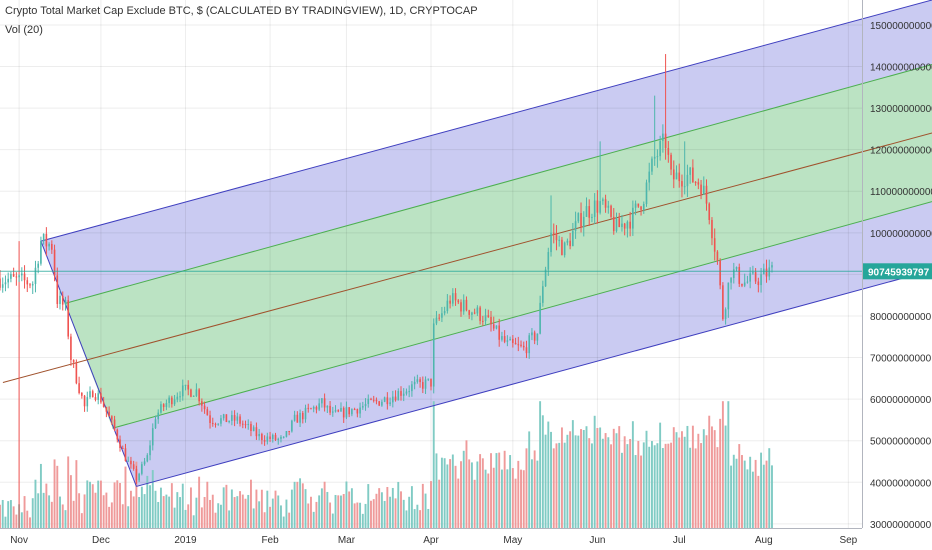 This screenshot has width=932, height=550. What do you see at coordinates (679, 540) in the screenshot?
I see `x-tick-label-8: Jul` at bounding box center [679, 540].